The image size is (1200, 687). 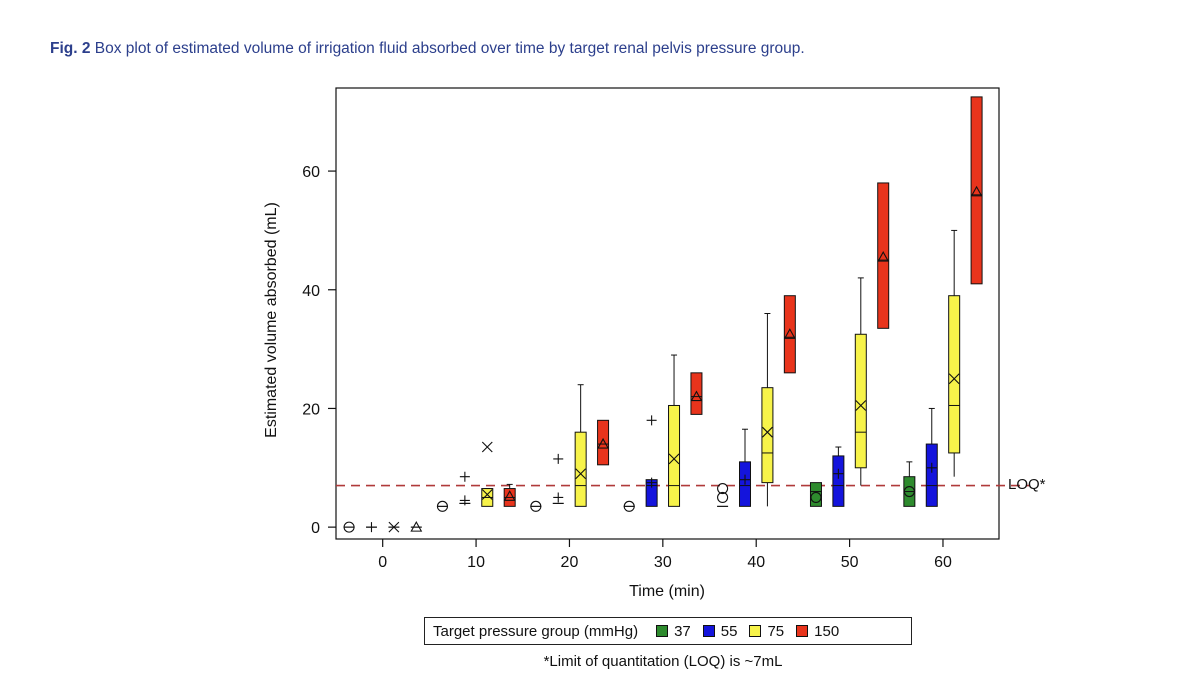 I want to click on box-37-t50, so click(x=815, y=494).